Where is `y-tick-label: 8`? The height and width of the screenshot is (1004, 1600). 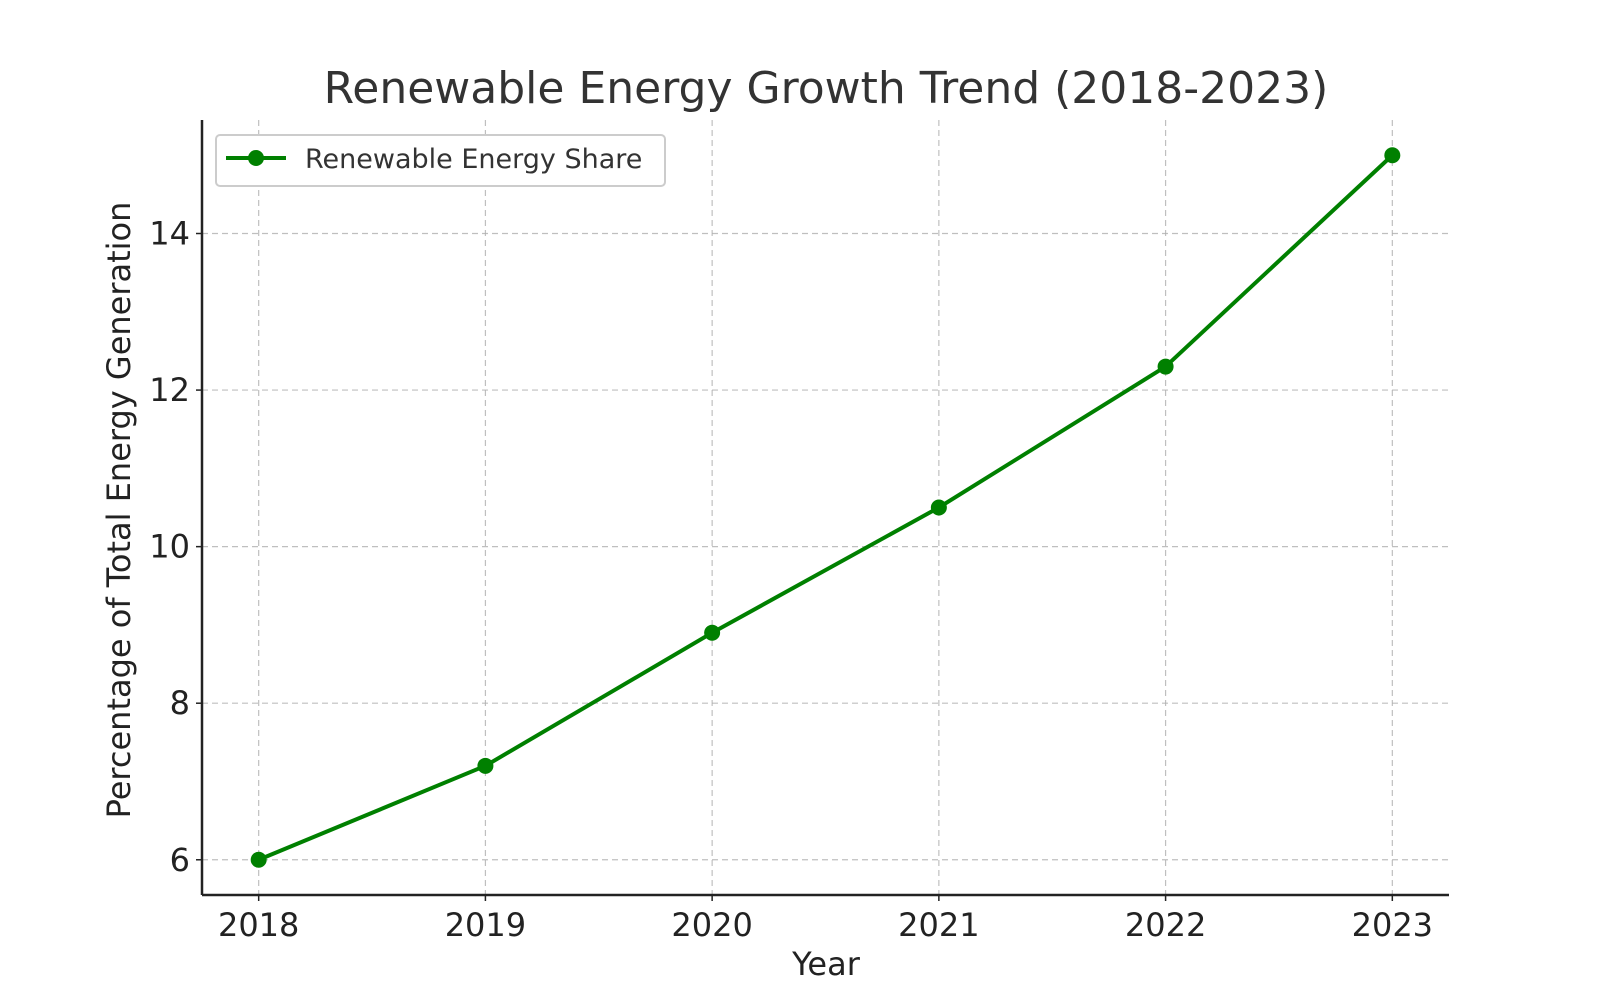 y-tick-label: 8 is located at coordinates (180, 703).